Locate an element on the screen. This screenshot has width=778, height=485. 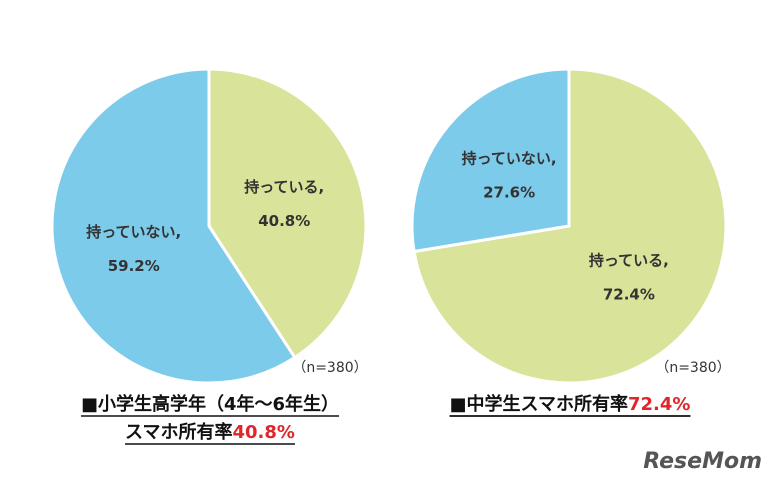
highlight-text: 40.8% is located at coordinates (264, 432).